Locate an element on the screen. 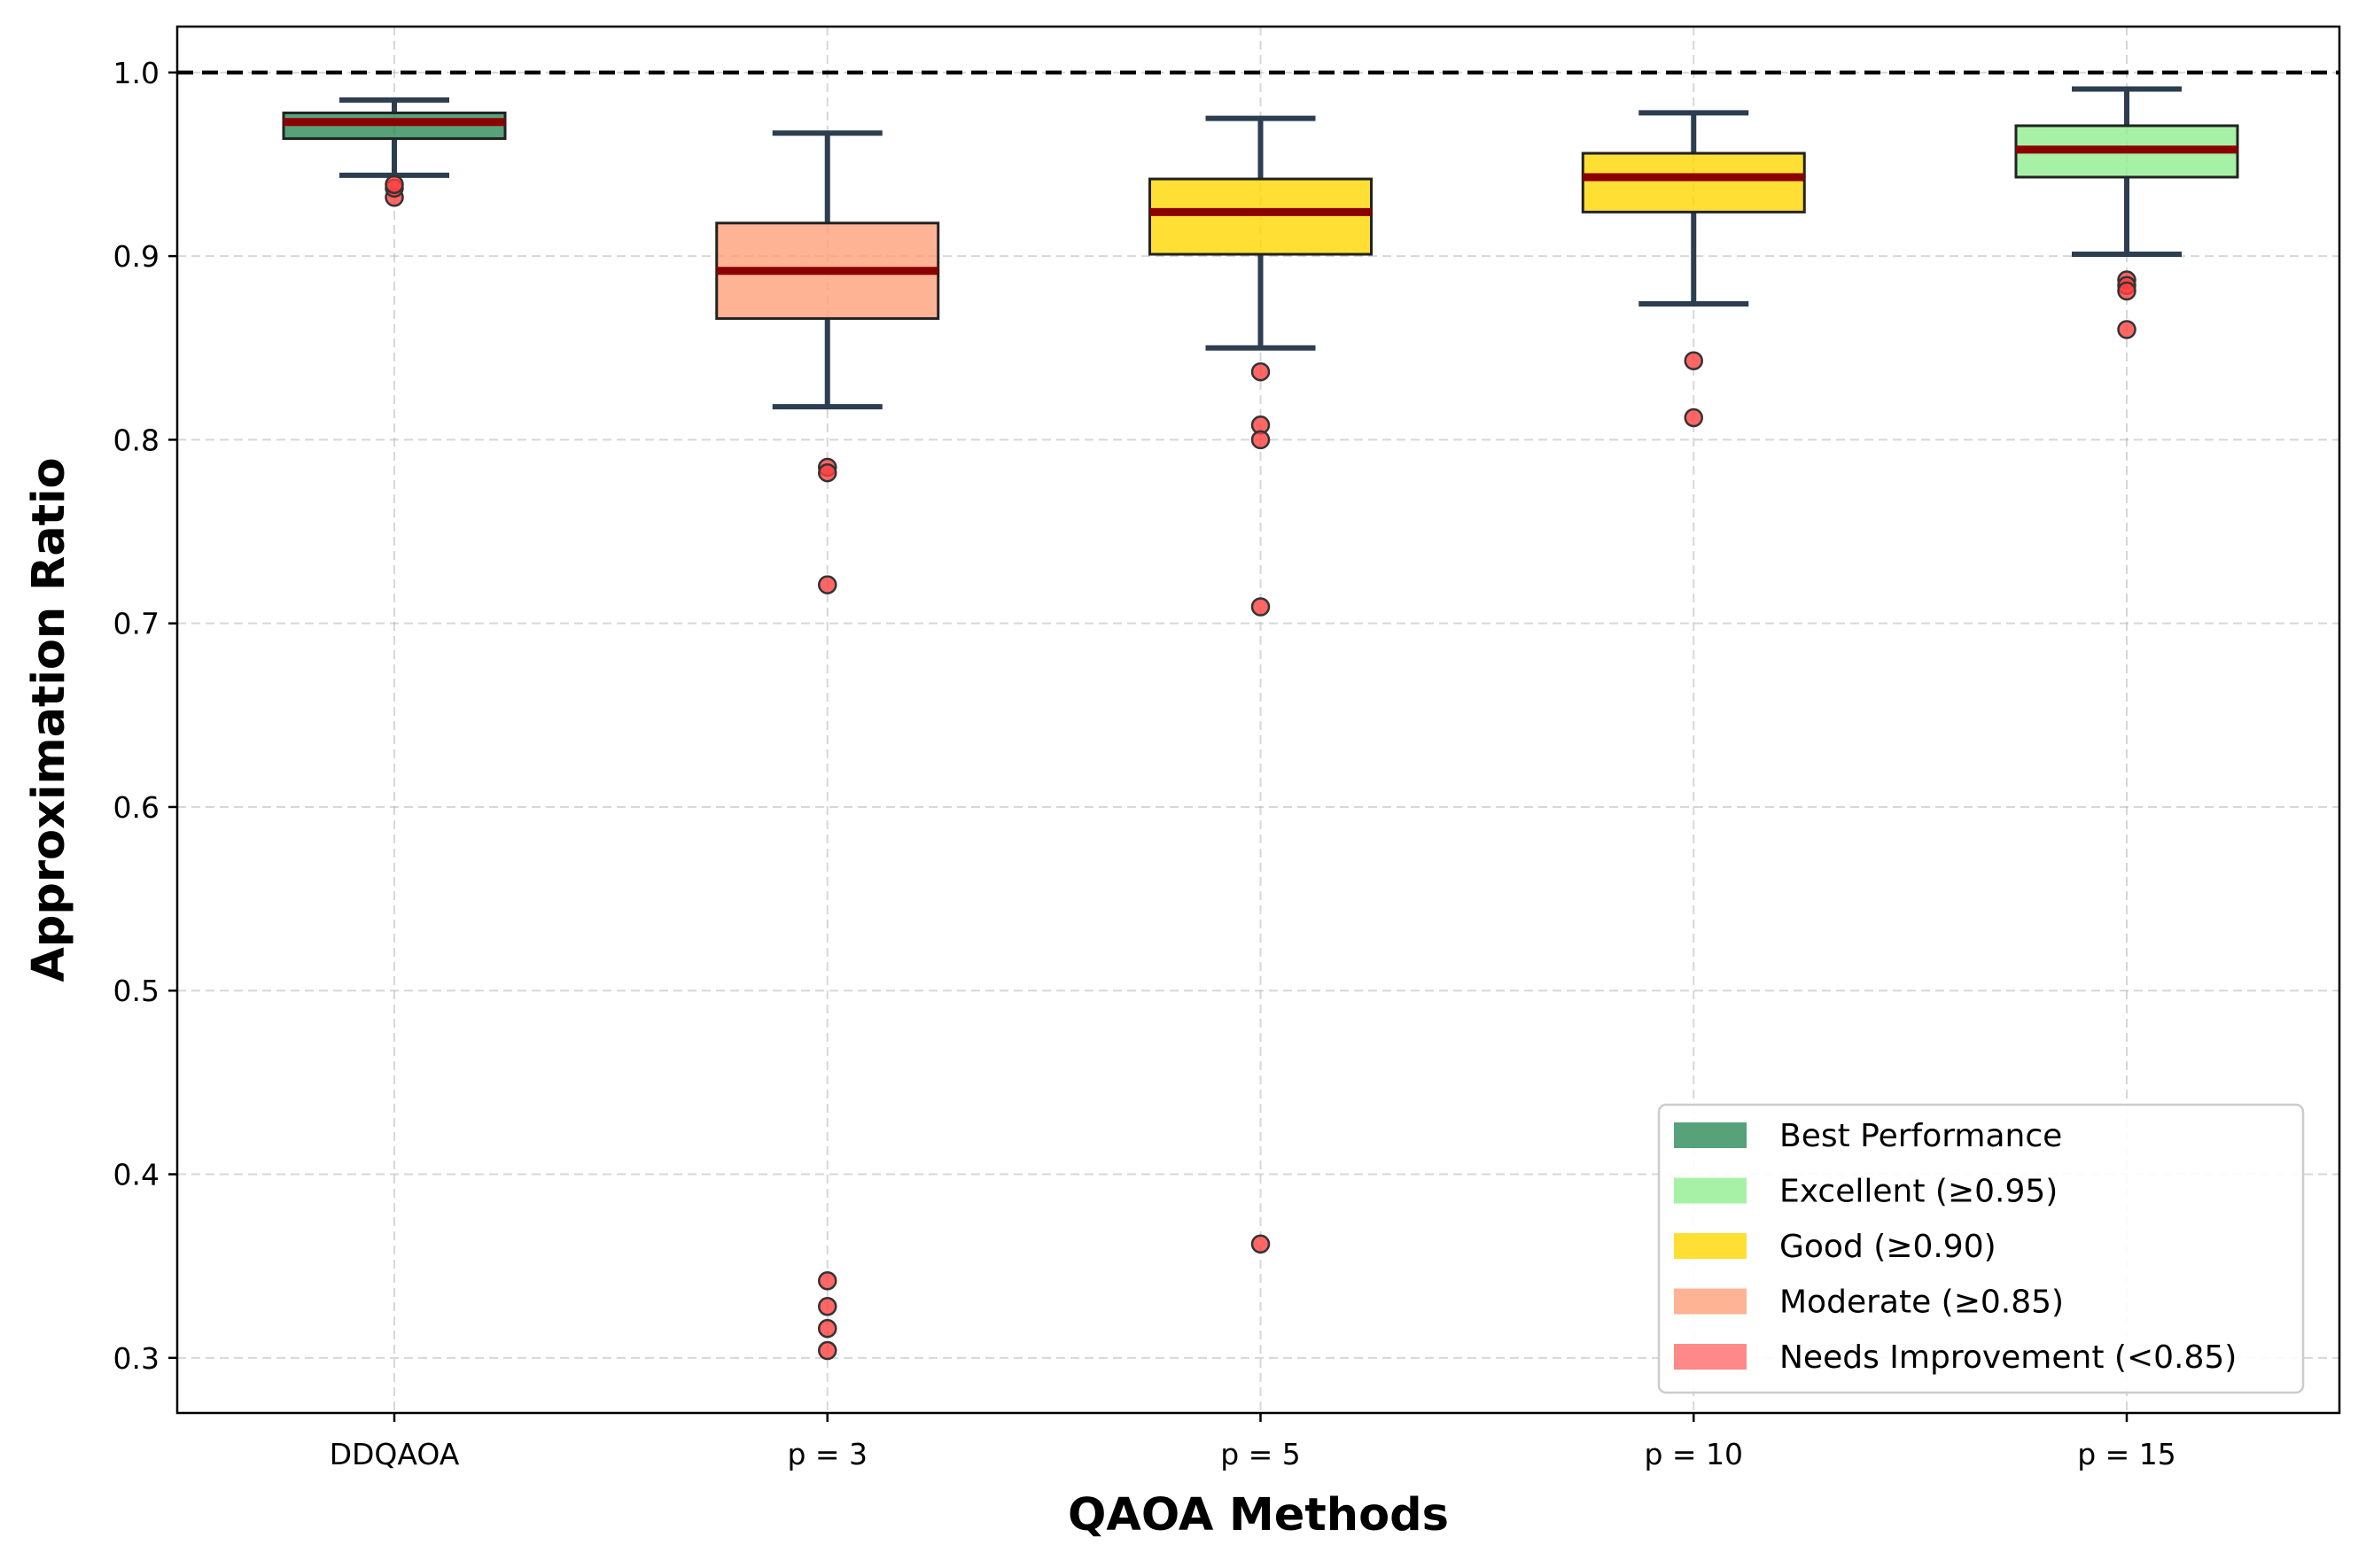 The image size is (2366, 1568). y-tick-label: 0.8 is located at coordinates (136, 440).